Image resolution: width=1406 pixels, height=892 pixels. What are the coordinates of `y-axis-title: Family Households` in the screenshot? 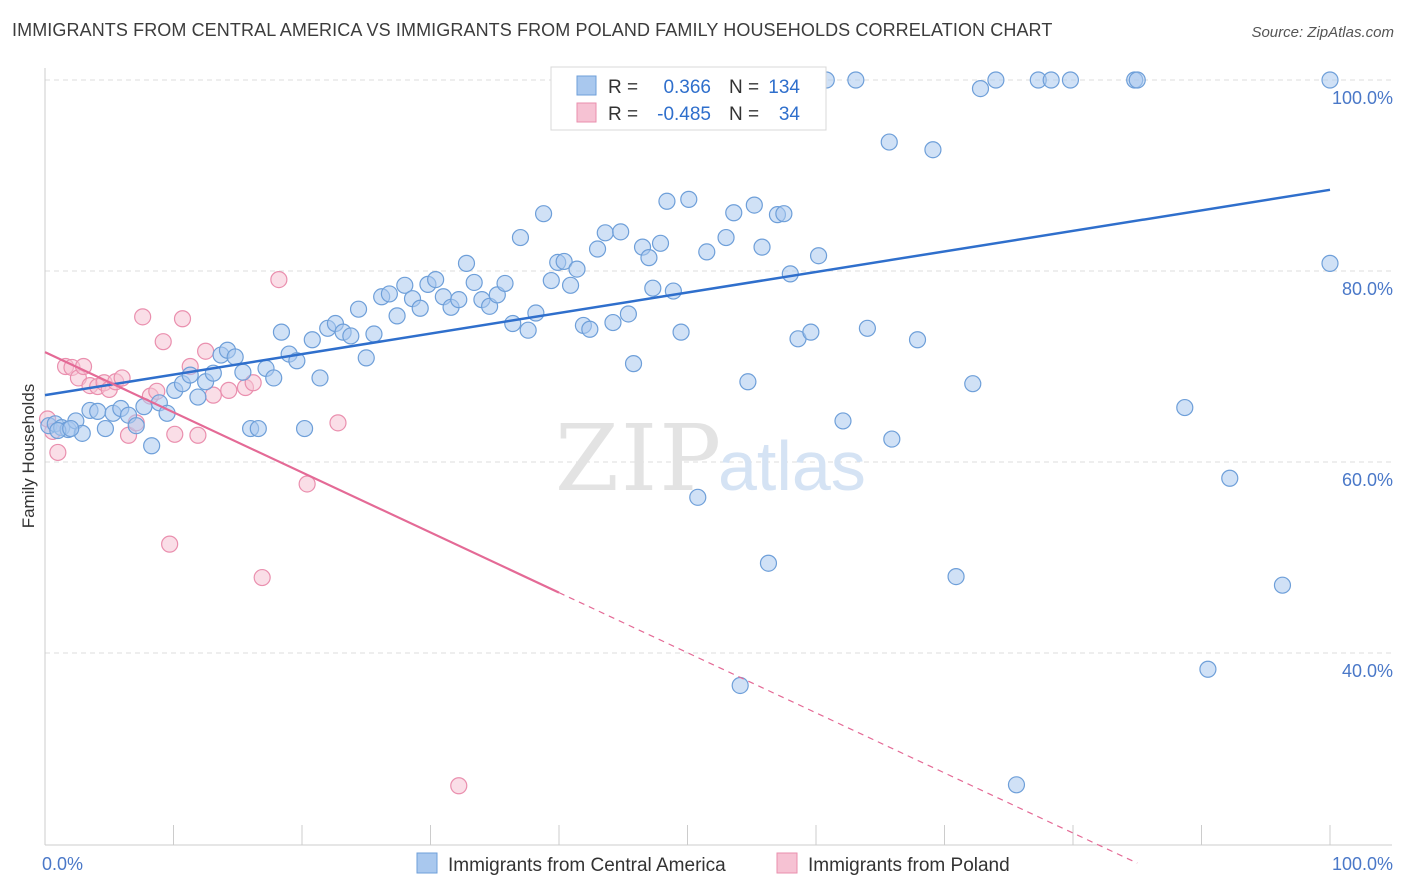 It's located at (28, 456).